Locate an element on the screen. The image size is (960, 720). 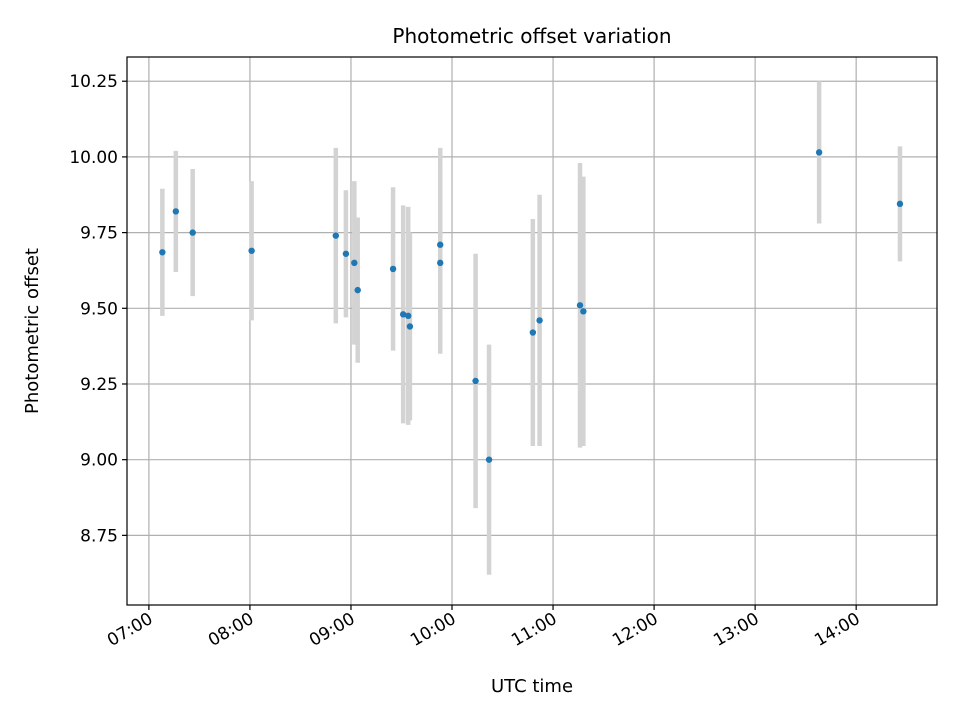
y-tick-label: 9.00 is located at coordinates (99, 461).